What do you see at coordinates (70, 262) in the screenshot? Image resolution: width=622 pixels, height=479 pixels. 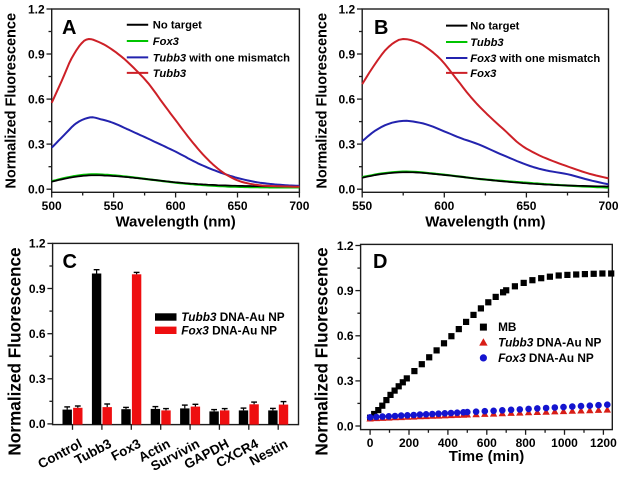 I see `svg-text: C` at bounding box center [70, 262].